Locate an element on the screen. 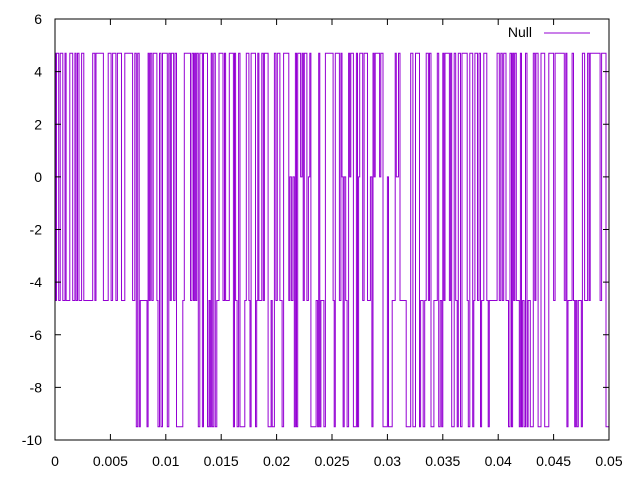 The height and width of the screenshot is (480, 640). y-tick-label: 4 is located at coordinates (38, 72).